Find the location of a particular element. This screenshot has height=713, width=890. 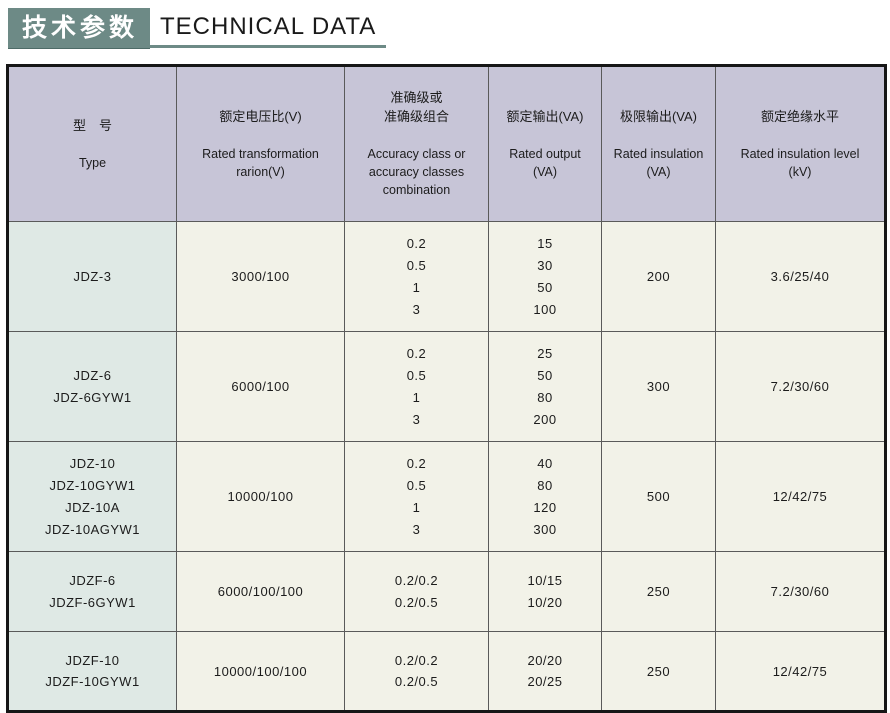

cell-type: JDZF-10 JDZF-10GYW1 is located at coordinates (92, 672).